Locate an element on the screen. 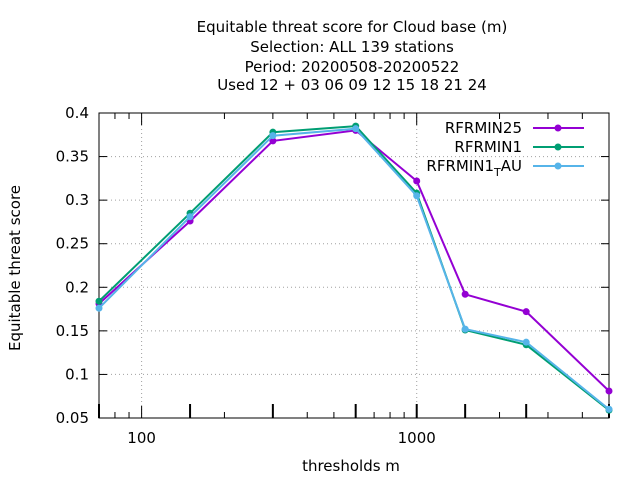  title-line-2: Selection: ALL 139 stations is located at coordinates (352, 47).